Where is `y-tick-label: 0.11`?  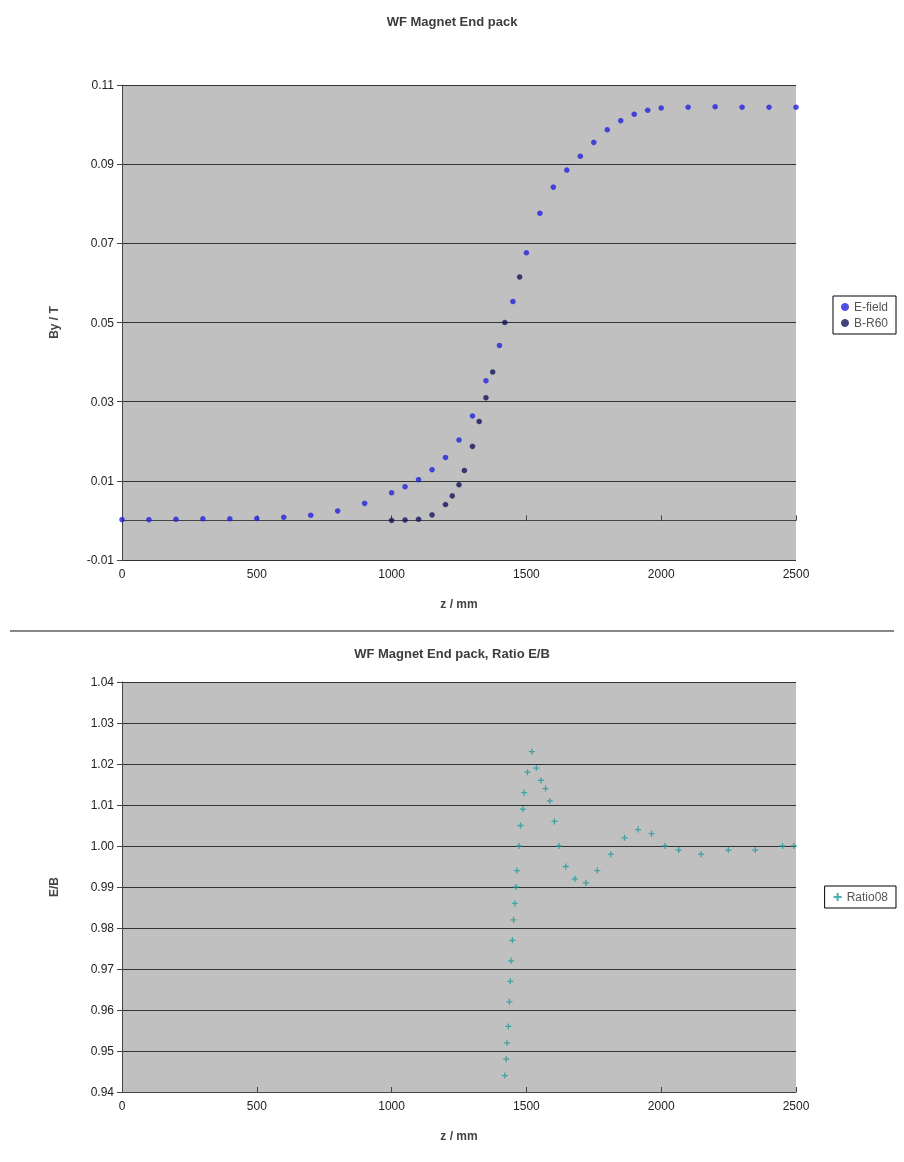 y-tick-label: 0.11 is located at coordinates (103, 85).